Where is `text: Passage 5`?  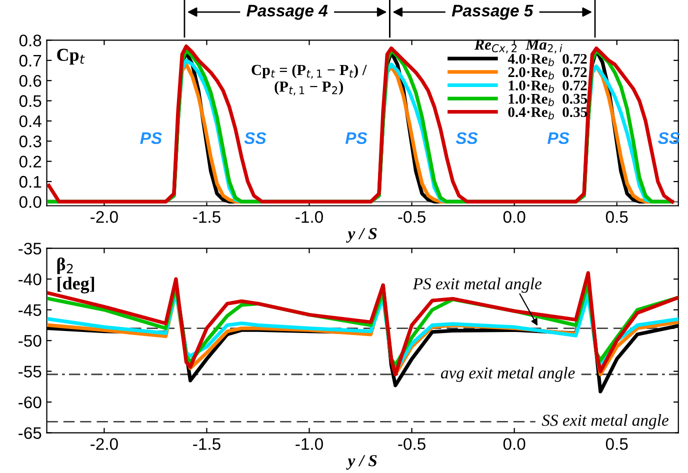
text: Passage 5 is located at coordinates (493, 12).